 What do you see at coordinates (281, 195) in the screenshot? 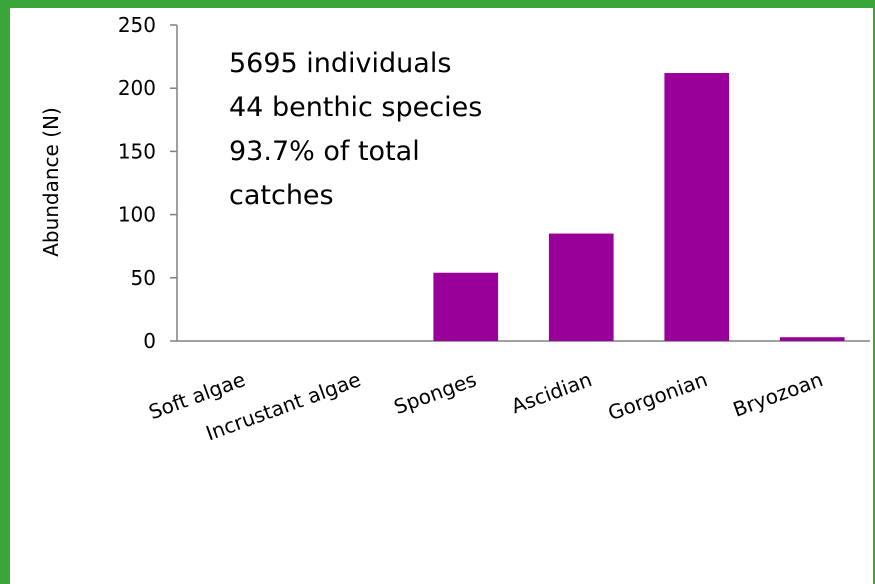
I see `annotation-line: catches` at bounding box center [281, 195].